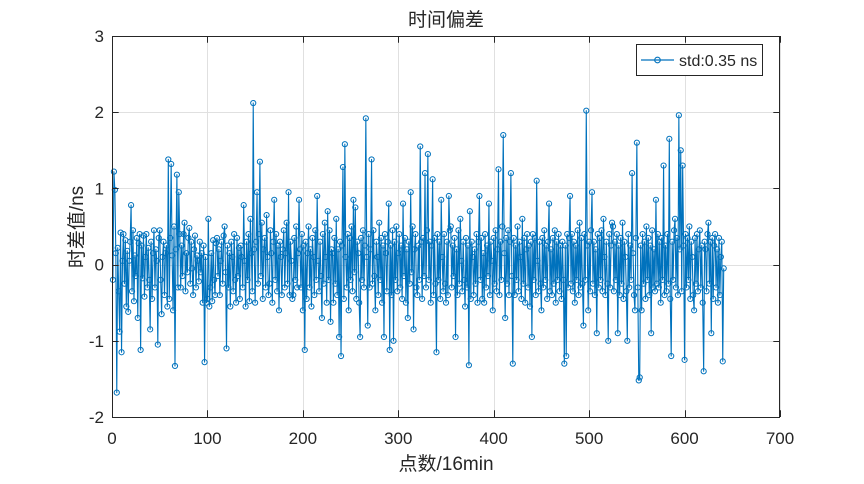 The height and width of the screenshot is (484, 864). What do you see at coordinates (780, 438) in the screenshot?
I see `x-tick-label: 700` at bounding box center [780, 438].